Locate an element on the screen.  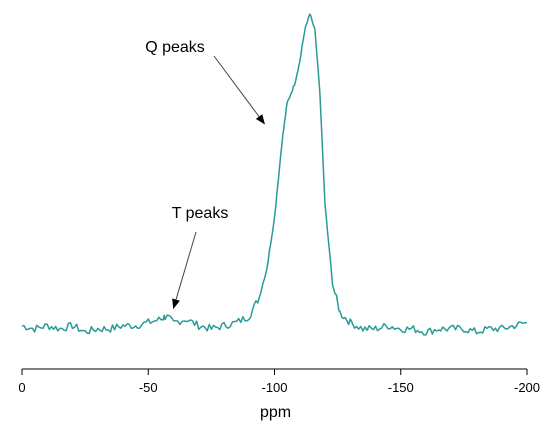
x-tick-label: 0 is located at coordinates (21, 387).